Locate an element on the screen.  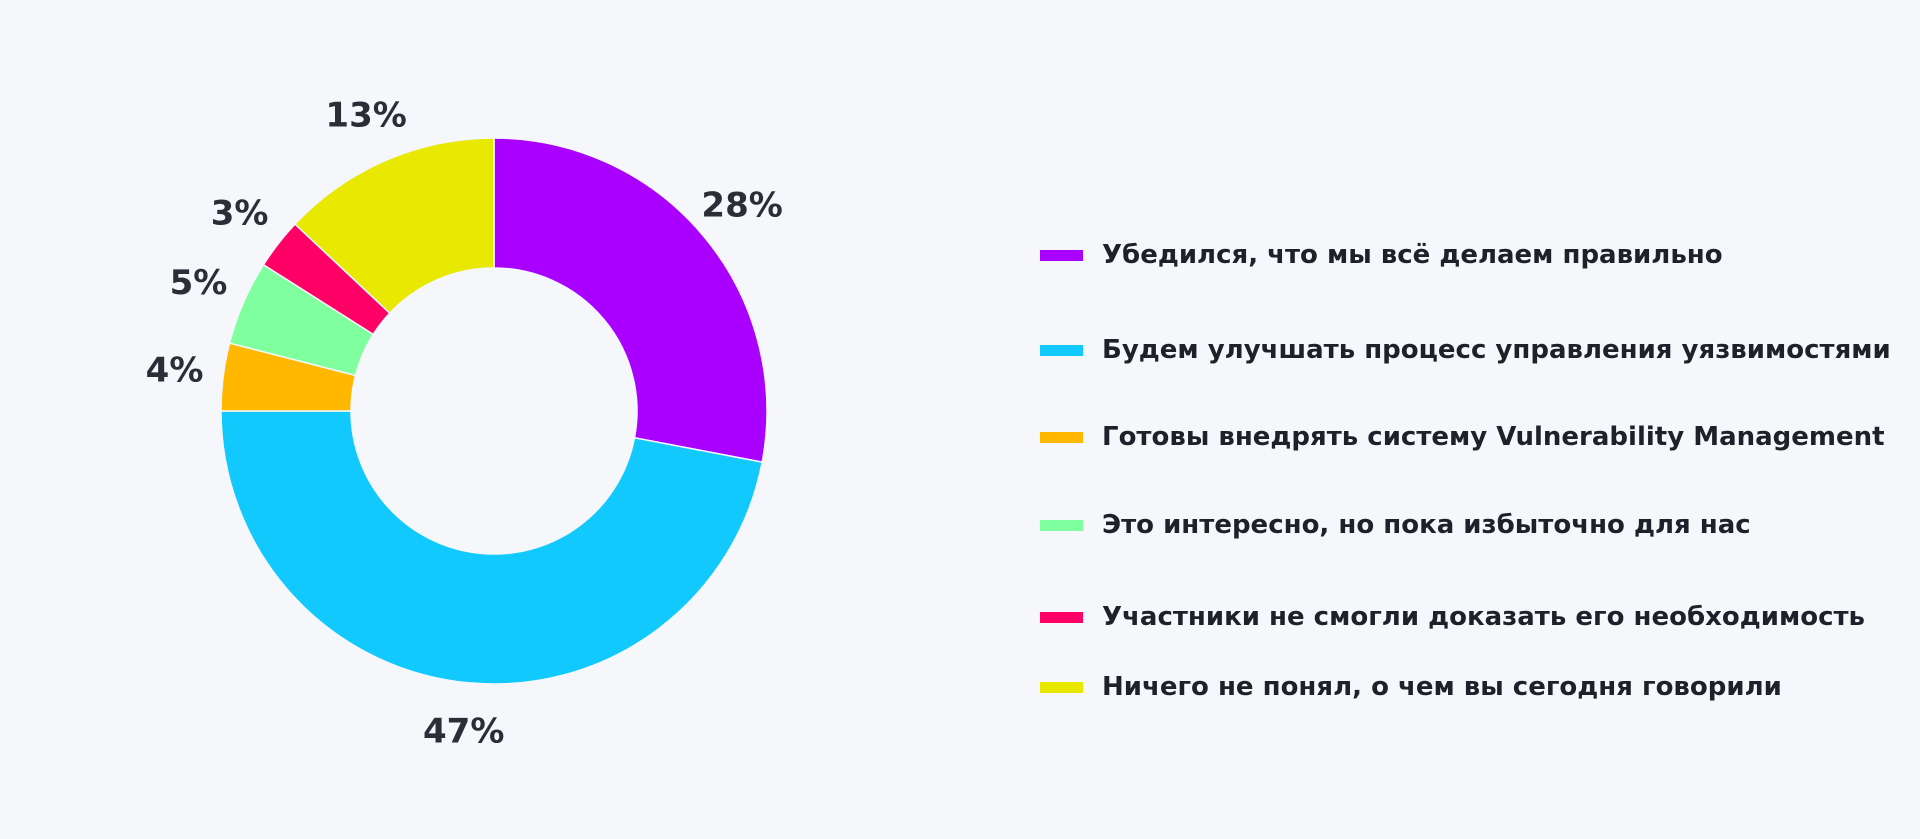
slice-value-label: 47% is located at coordinates (463, 732).